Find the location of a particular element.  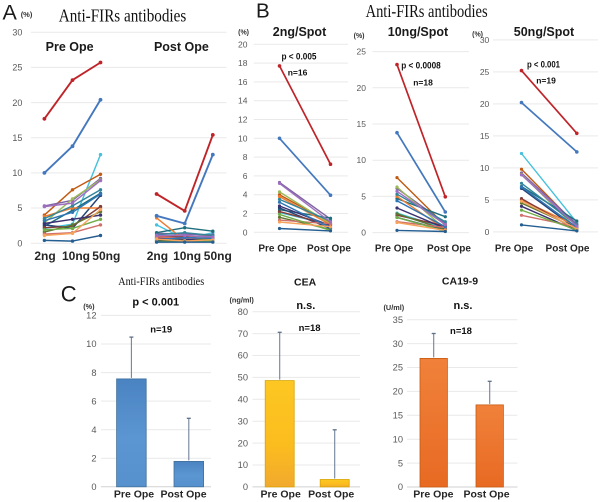

svg-text: 14 is located at coordinates (243, 101).